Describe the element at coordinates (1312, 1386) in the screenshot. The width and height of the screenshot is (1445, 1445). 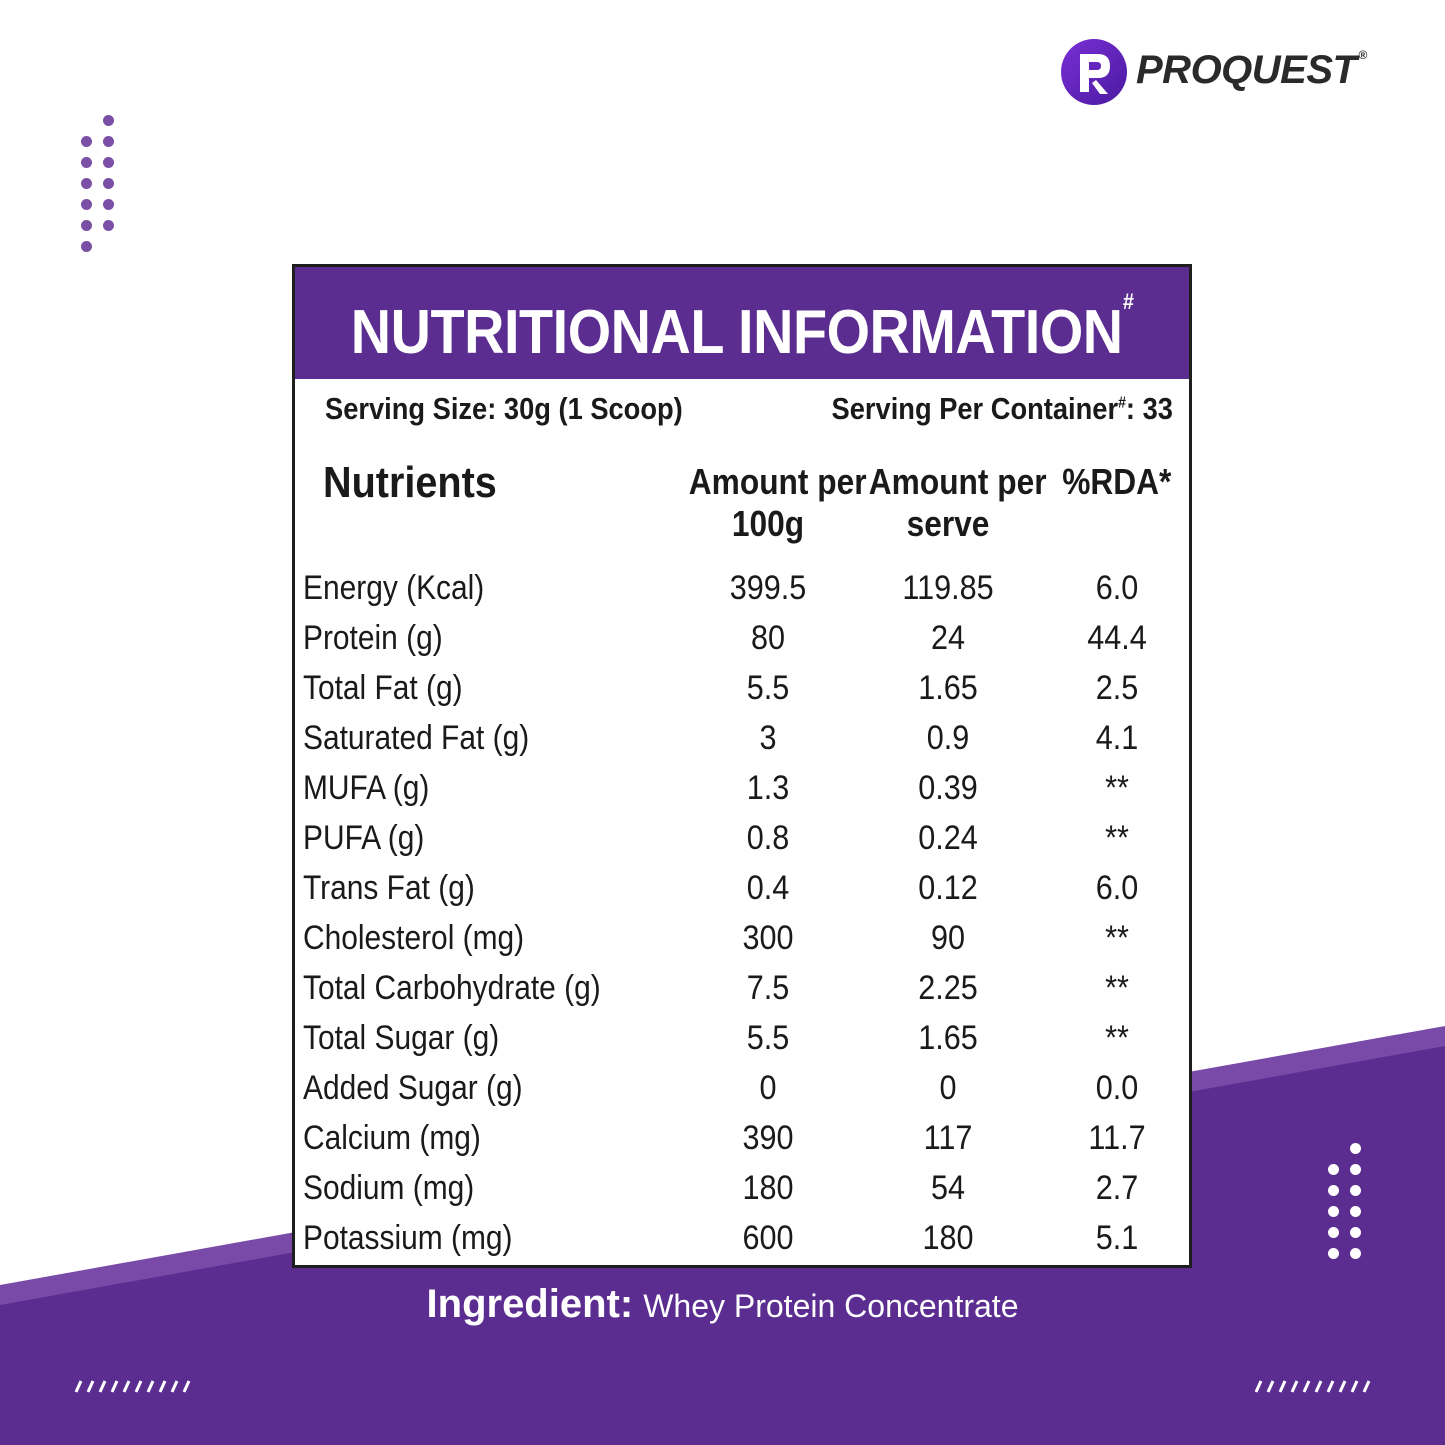
I see `slash-marks-right` at that location.